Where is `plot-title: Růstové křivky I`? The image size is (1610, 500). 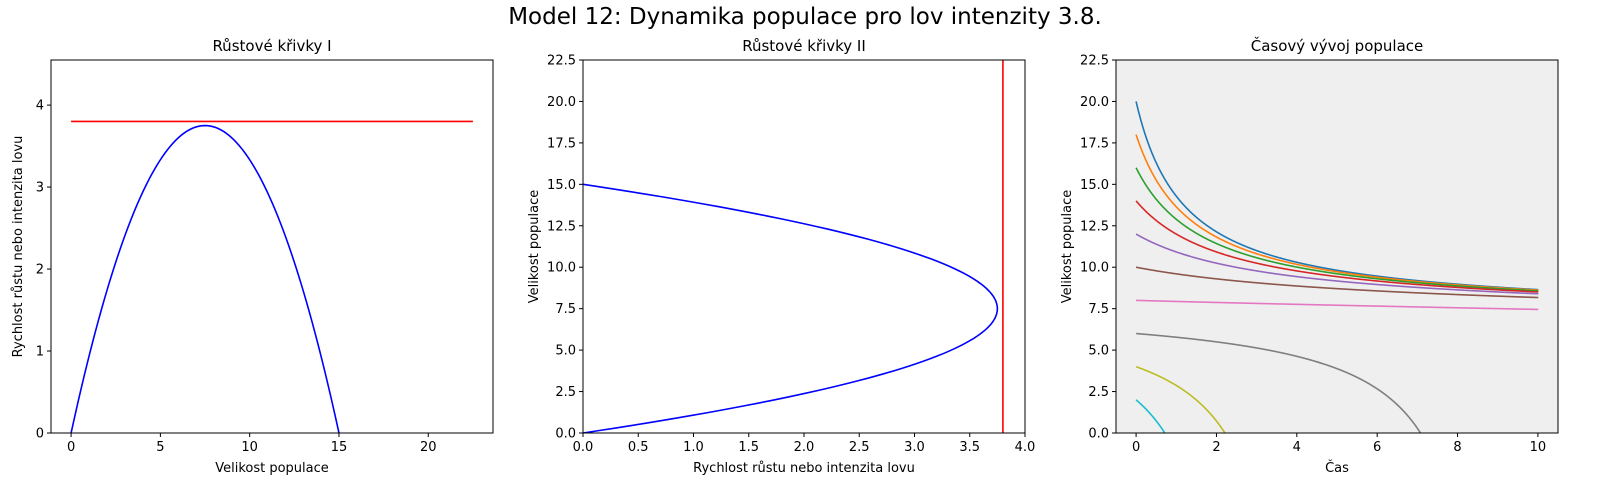
plot-title: Růstové křivky I is located at coordinates (271, 46).